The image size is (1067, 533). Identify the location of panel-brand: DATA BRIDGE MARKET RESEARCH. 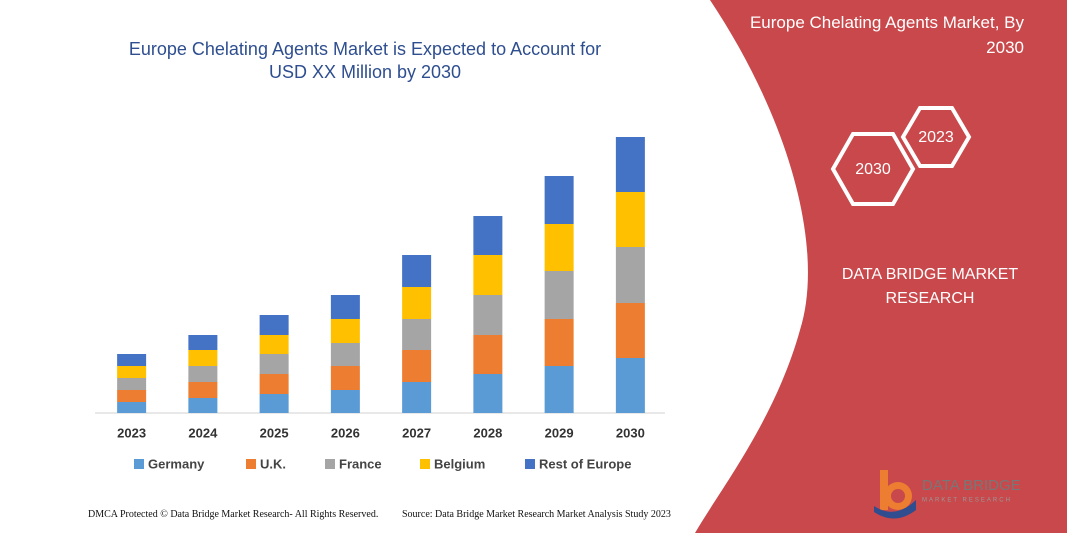
(930, 286).